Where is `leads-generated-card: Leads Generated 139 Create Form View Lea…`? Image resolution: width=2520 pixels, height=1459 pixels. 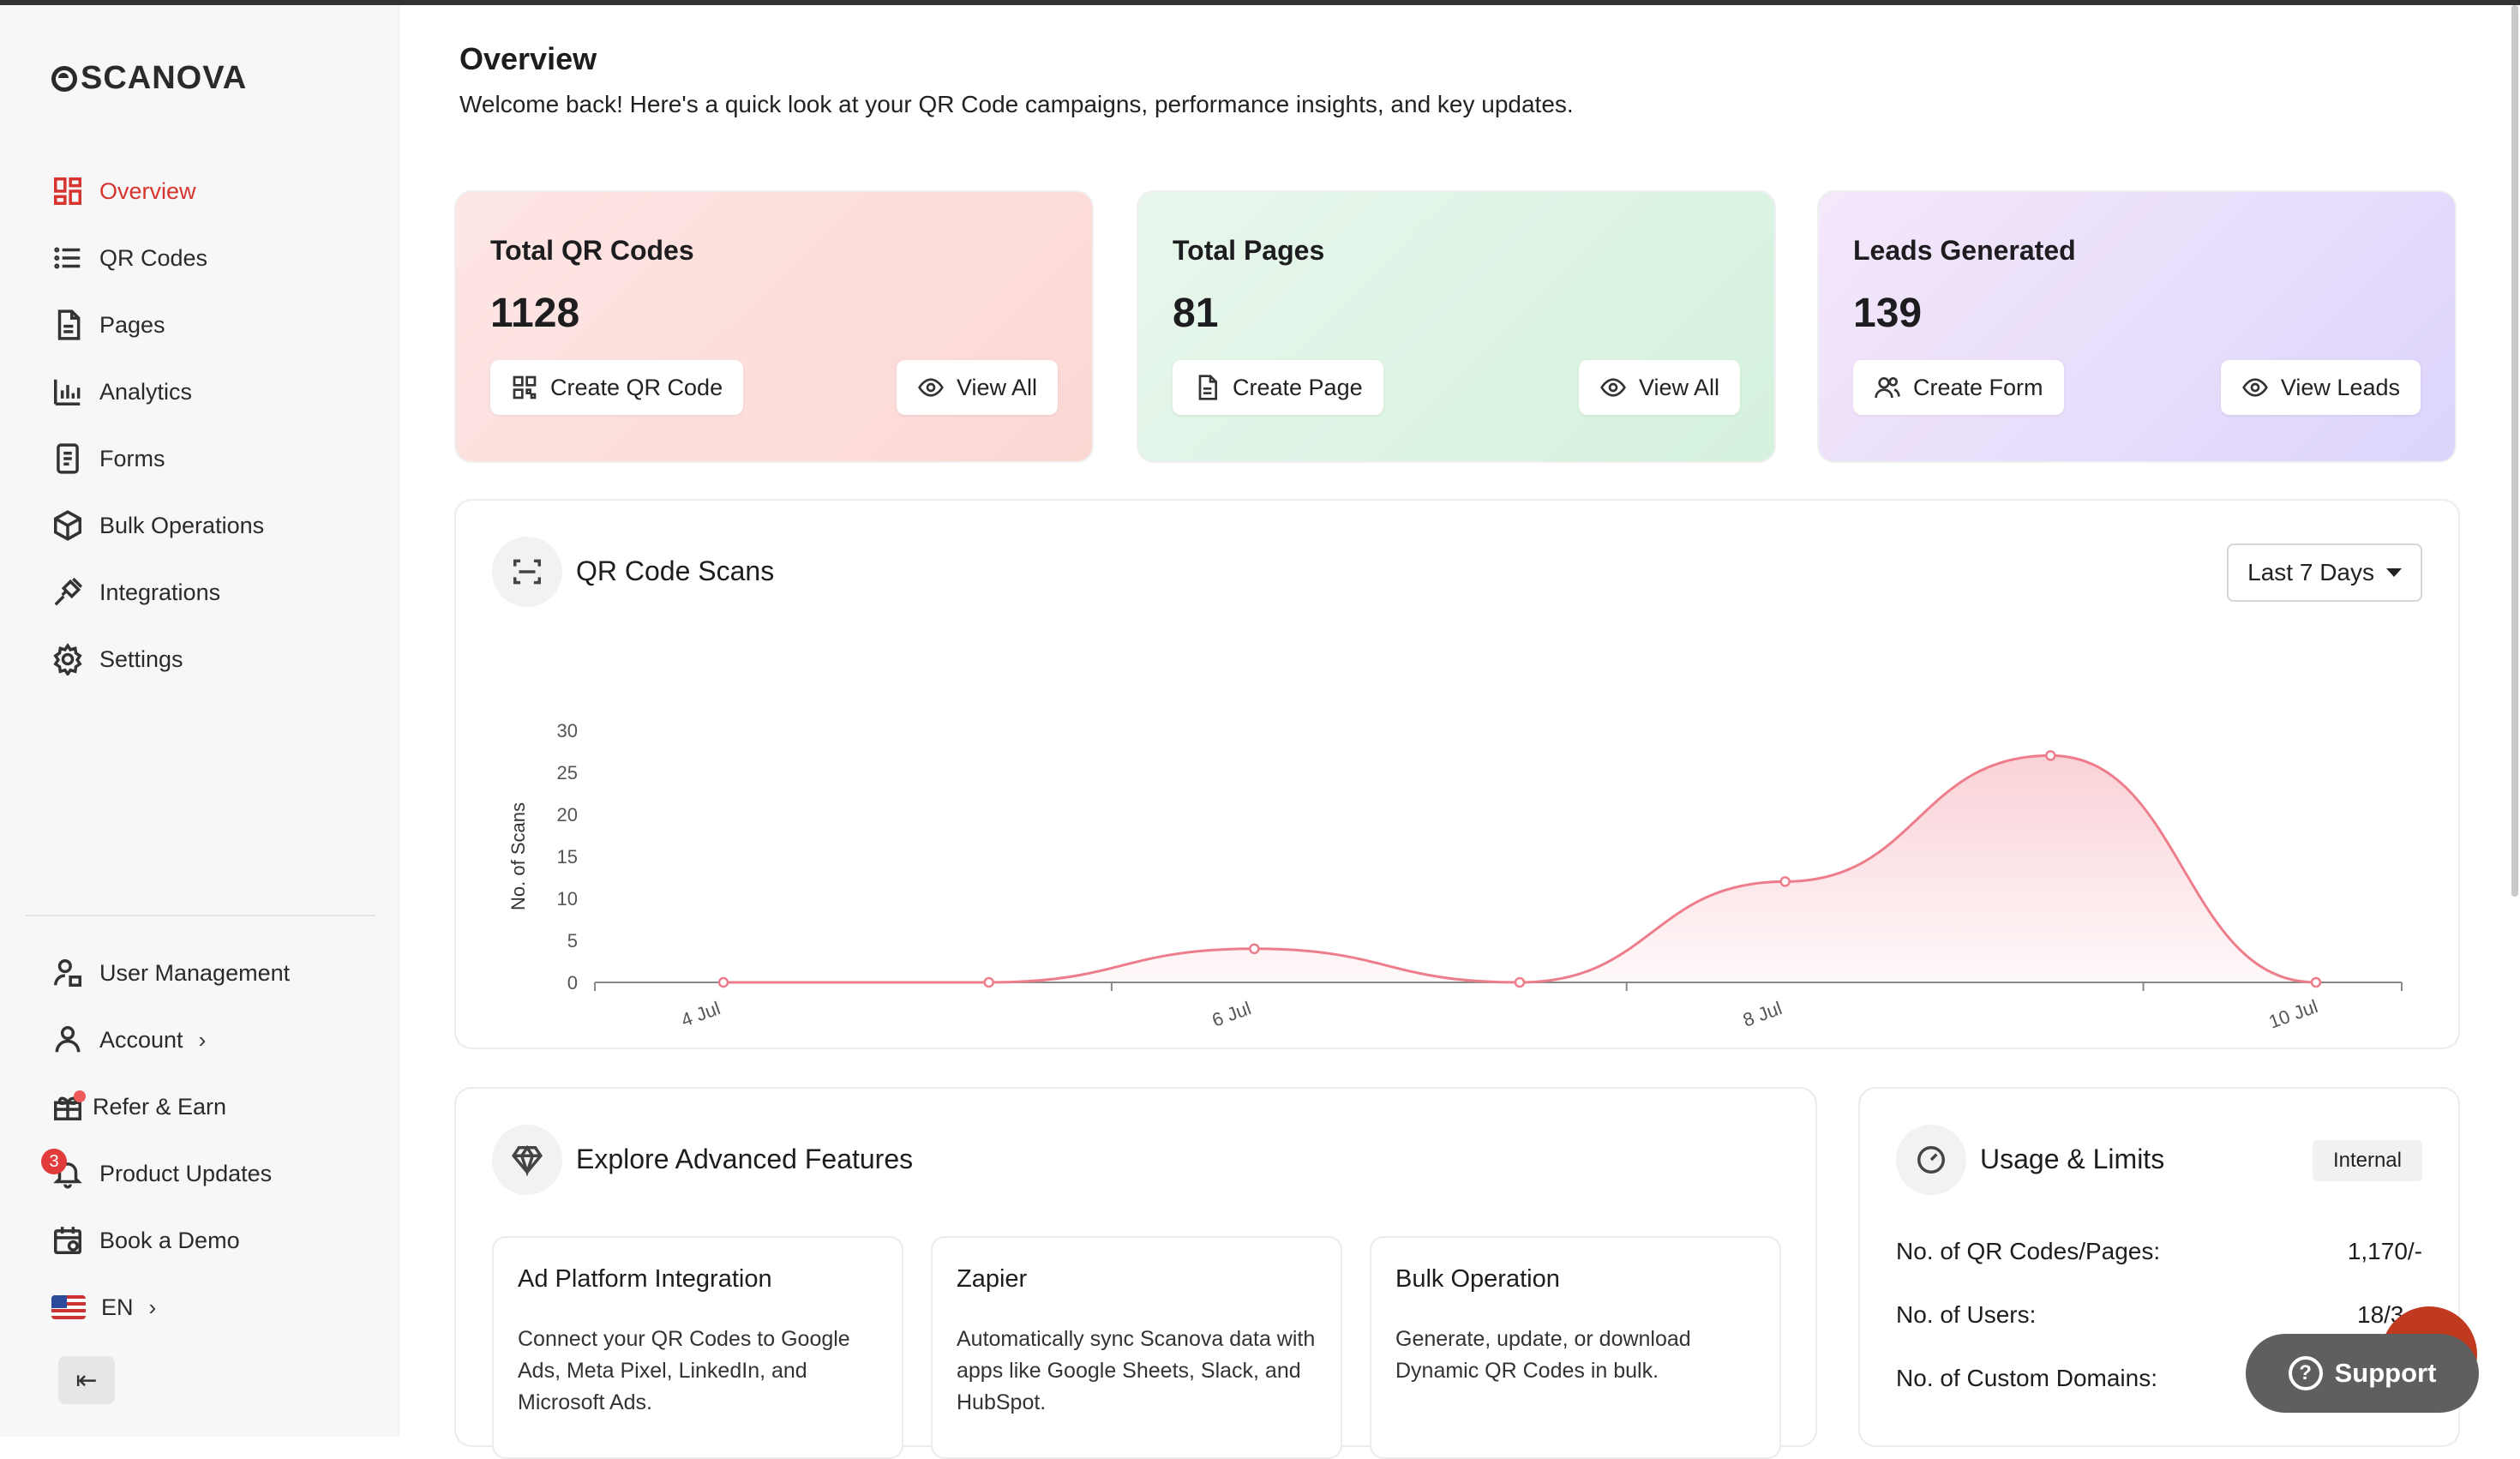
leads-generated-card: Leads Generated 139 Create Form View Lea… is located at coordinates (2137, 326).